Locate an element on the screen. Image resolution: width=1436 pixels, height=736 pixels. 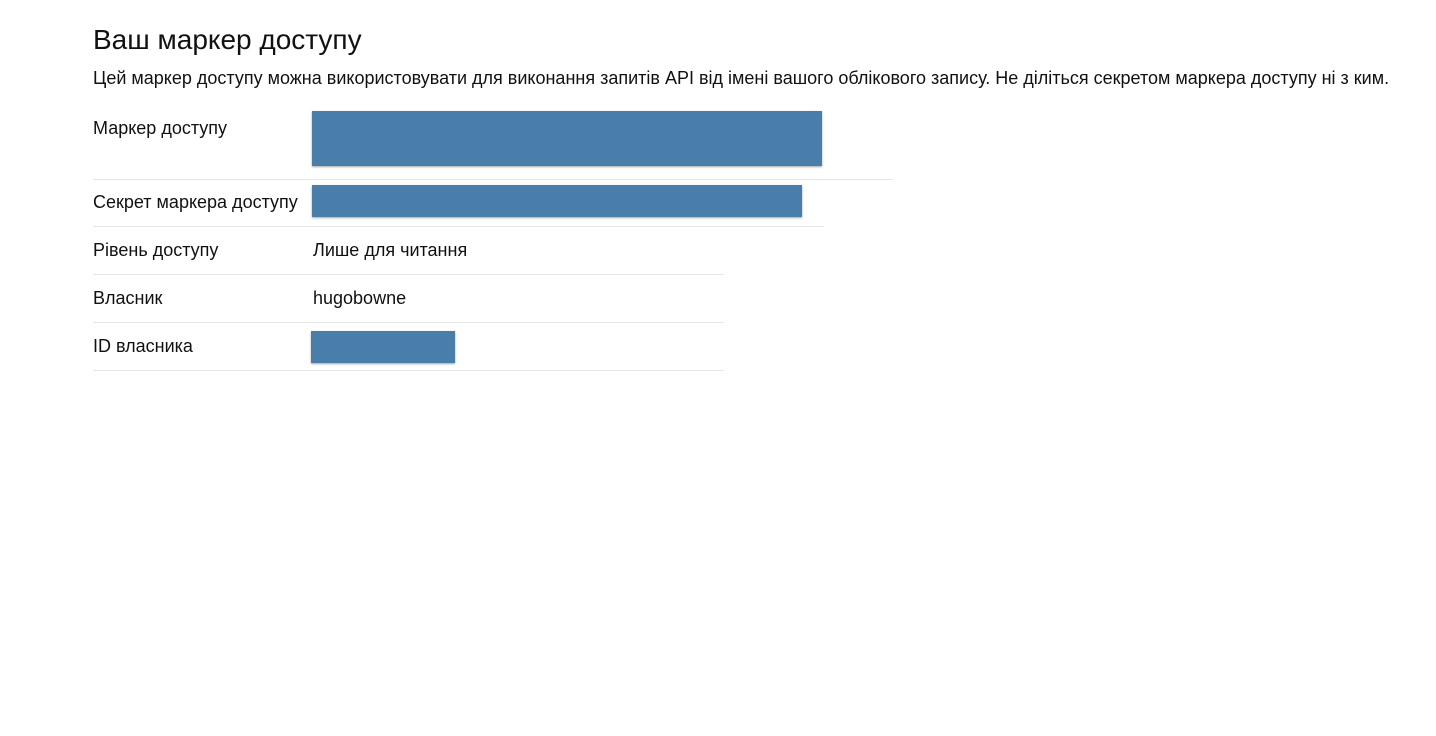
field-value: Лише для читання is located at coordinates (390, 250).